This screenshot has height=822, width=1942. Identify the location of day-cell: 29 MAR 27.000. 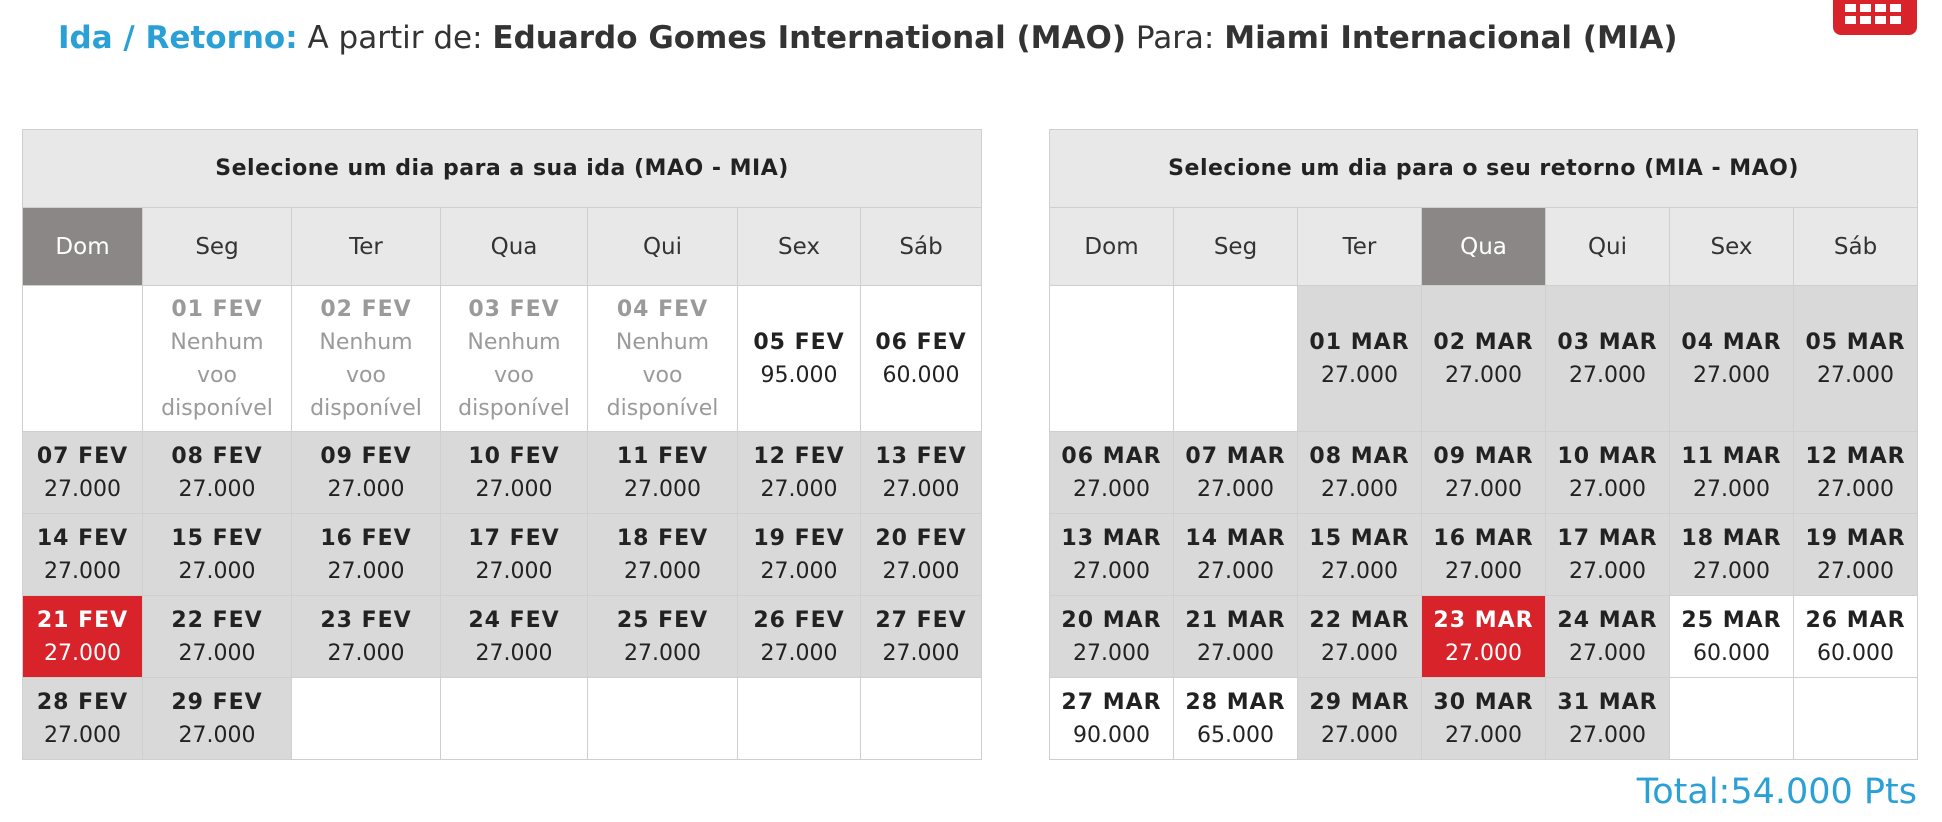
(1359, 718).